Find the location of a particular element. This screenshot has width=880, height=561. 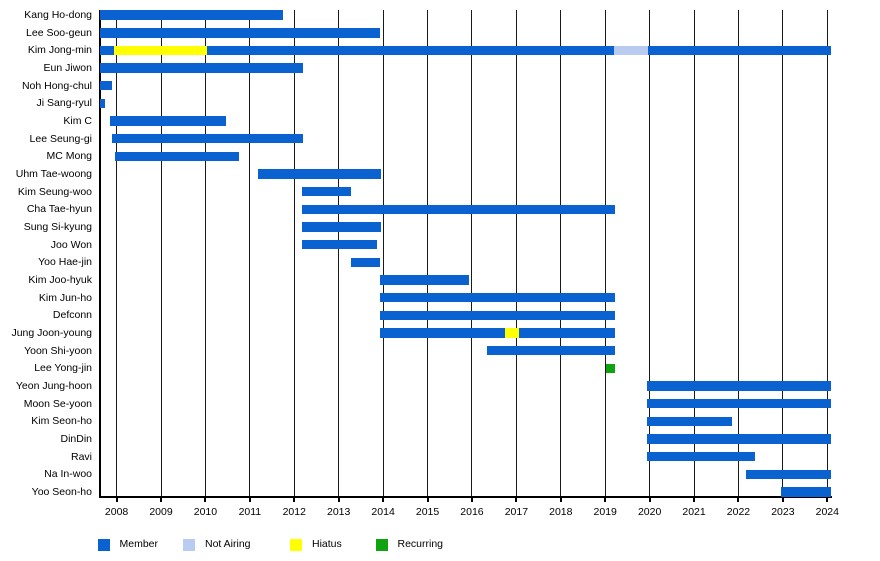

row-label: Yoon Shi-yoon is located at coordinates (58, 350).